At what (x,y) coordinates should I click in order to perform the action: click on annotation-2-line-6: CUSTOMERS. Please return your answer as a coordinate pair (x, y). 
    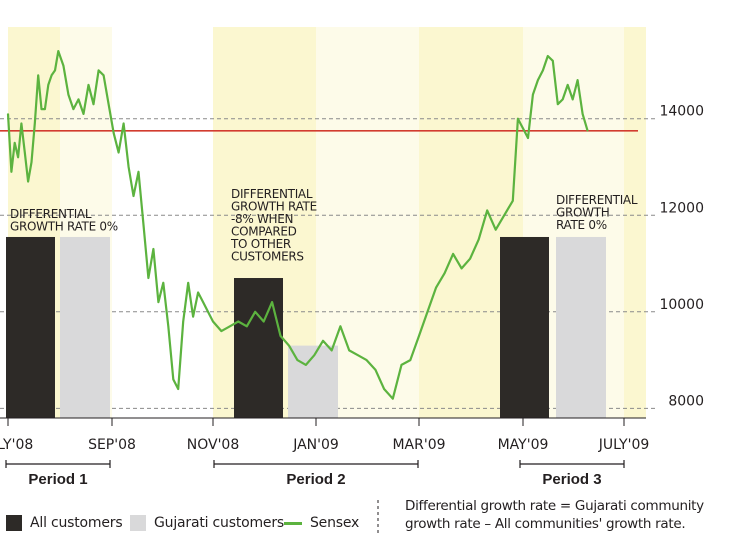
    Looking at the image, I should click on (267, 257).